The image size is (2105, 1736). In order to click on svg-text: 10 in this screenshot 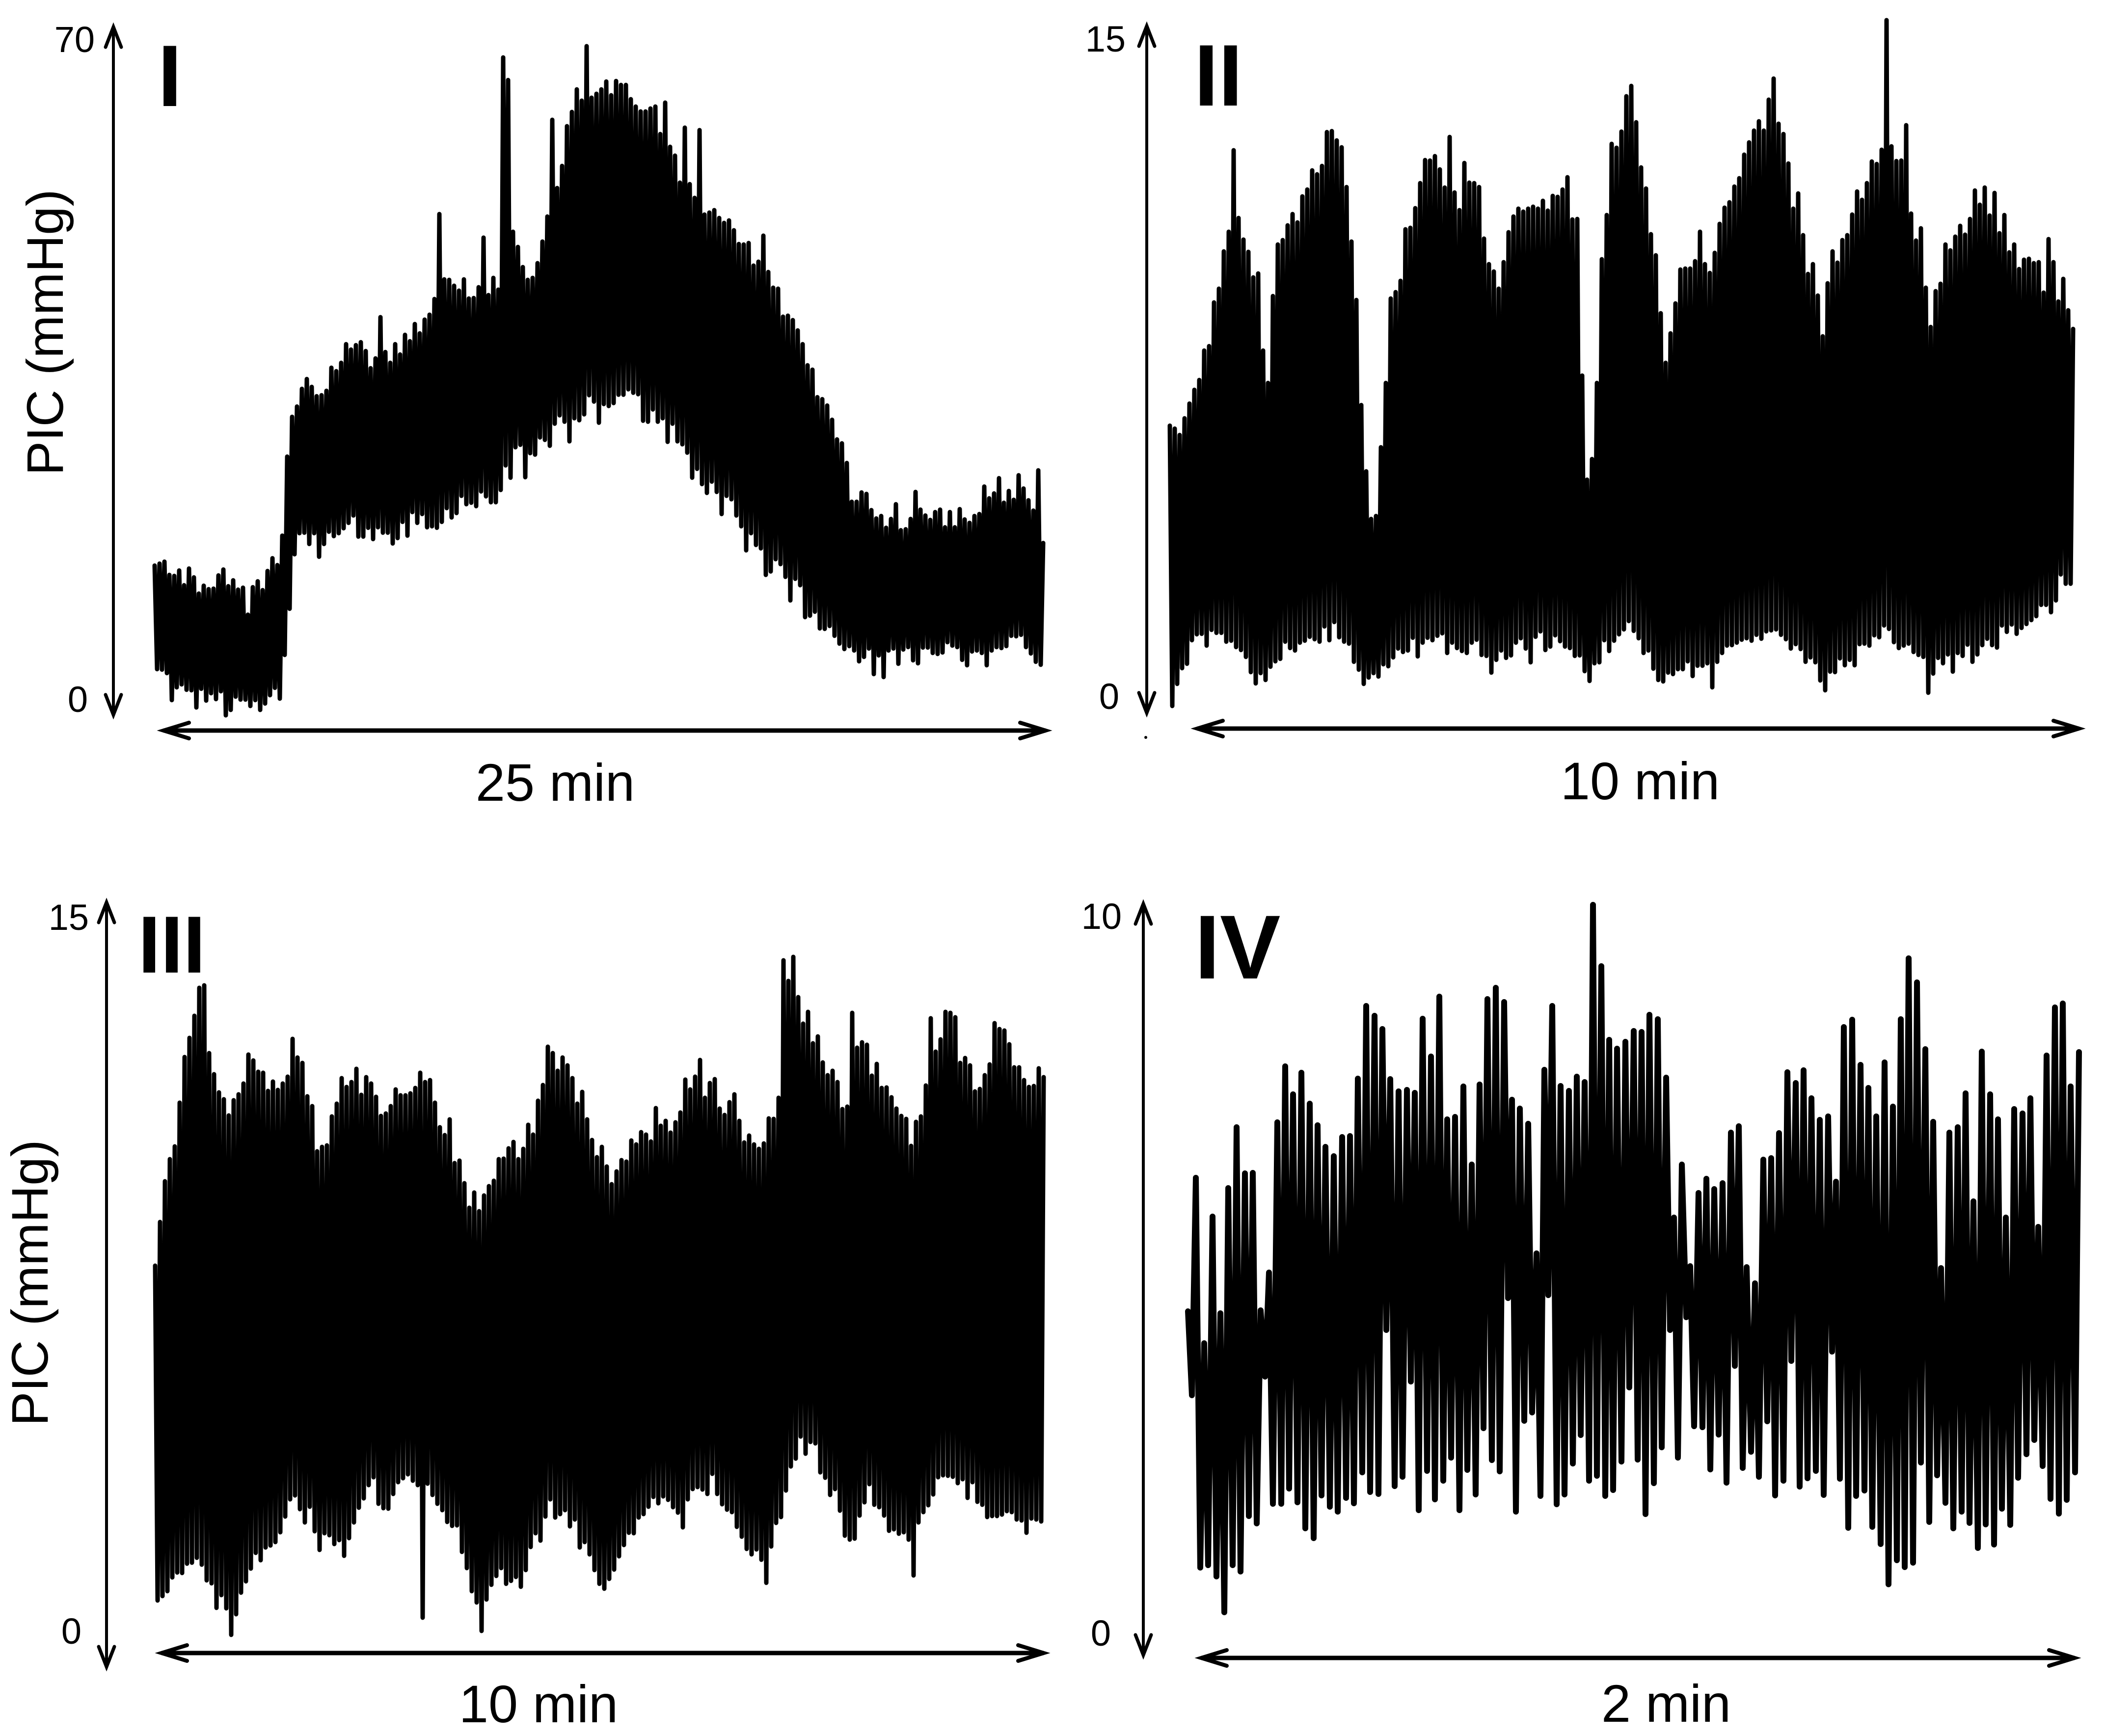, I will do `click(1102, 916)`.